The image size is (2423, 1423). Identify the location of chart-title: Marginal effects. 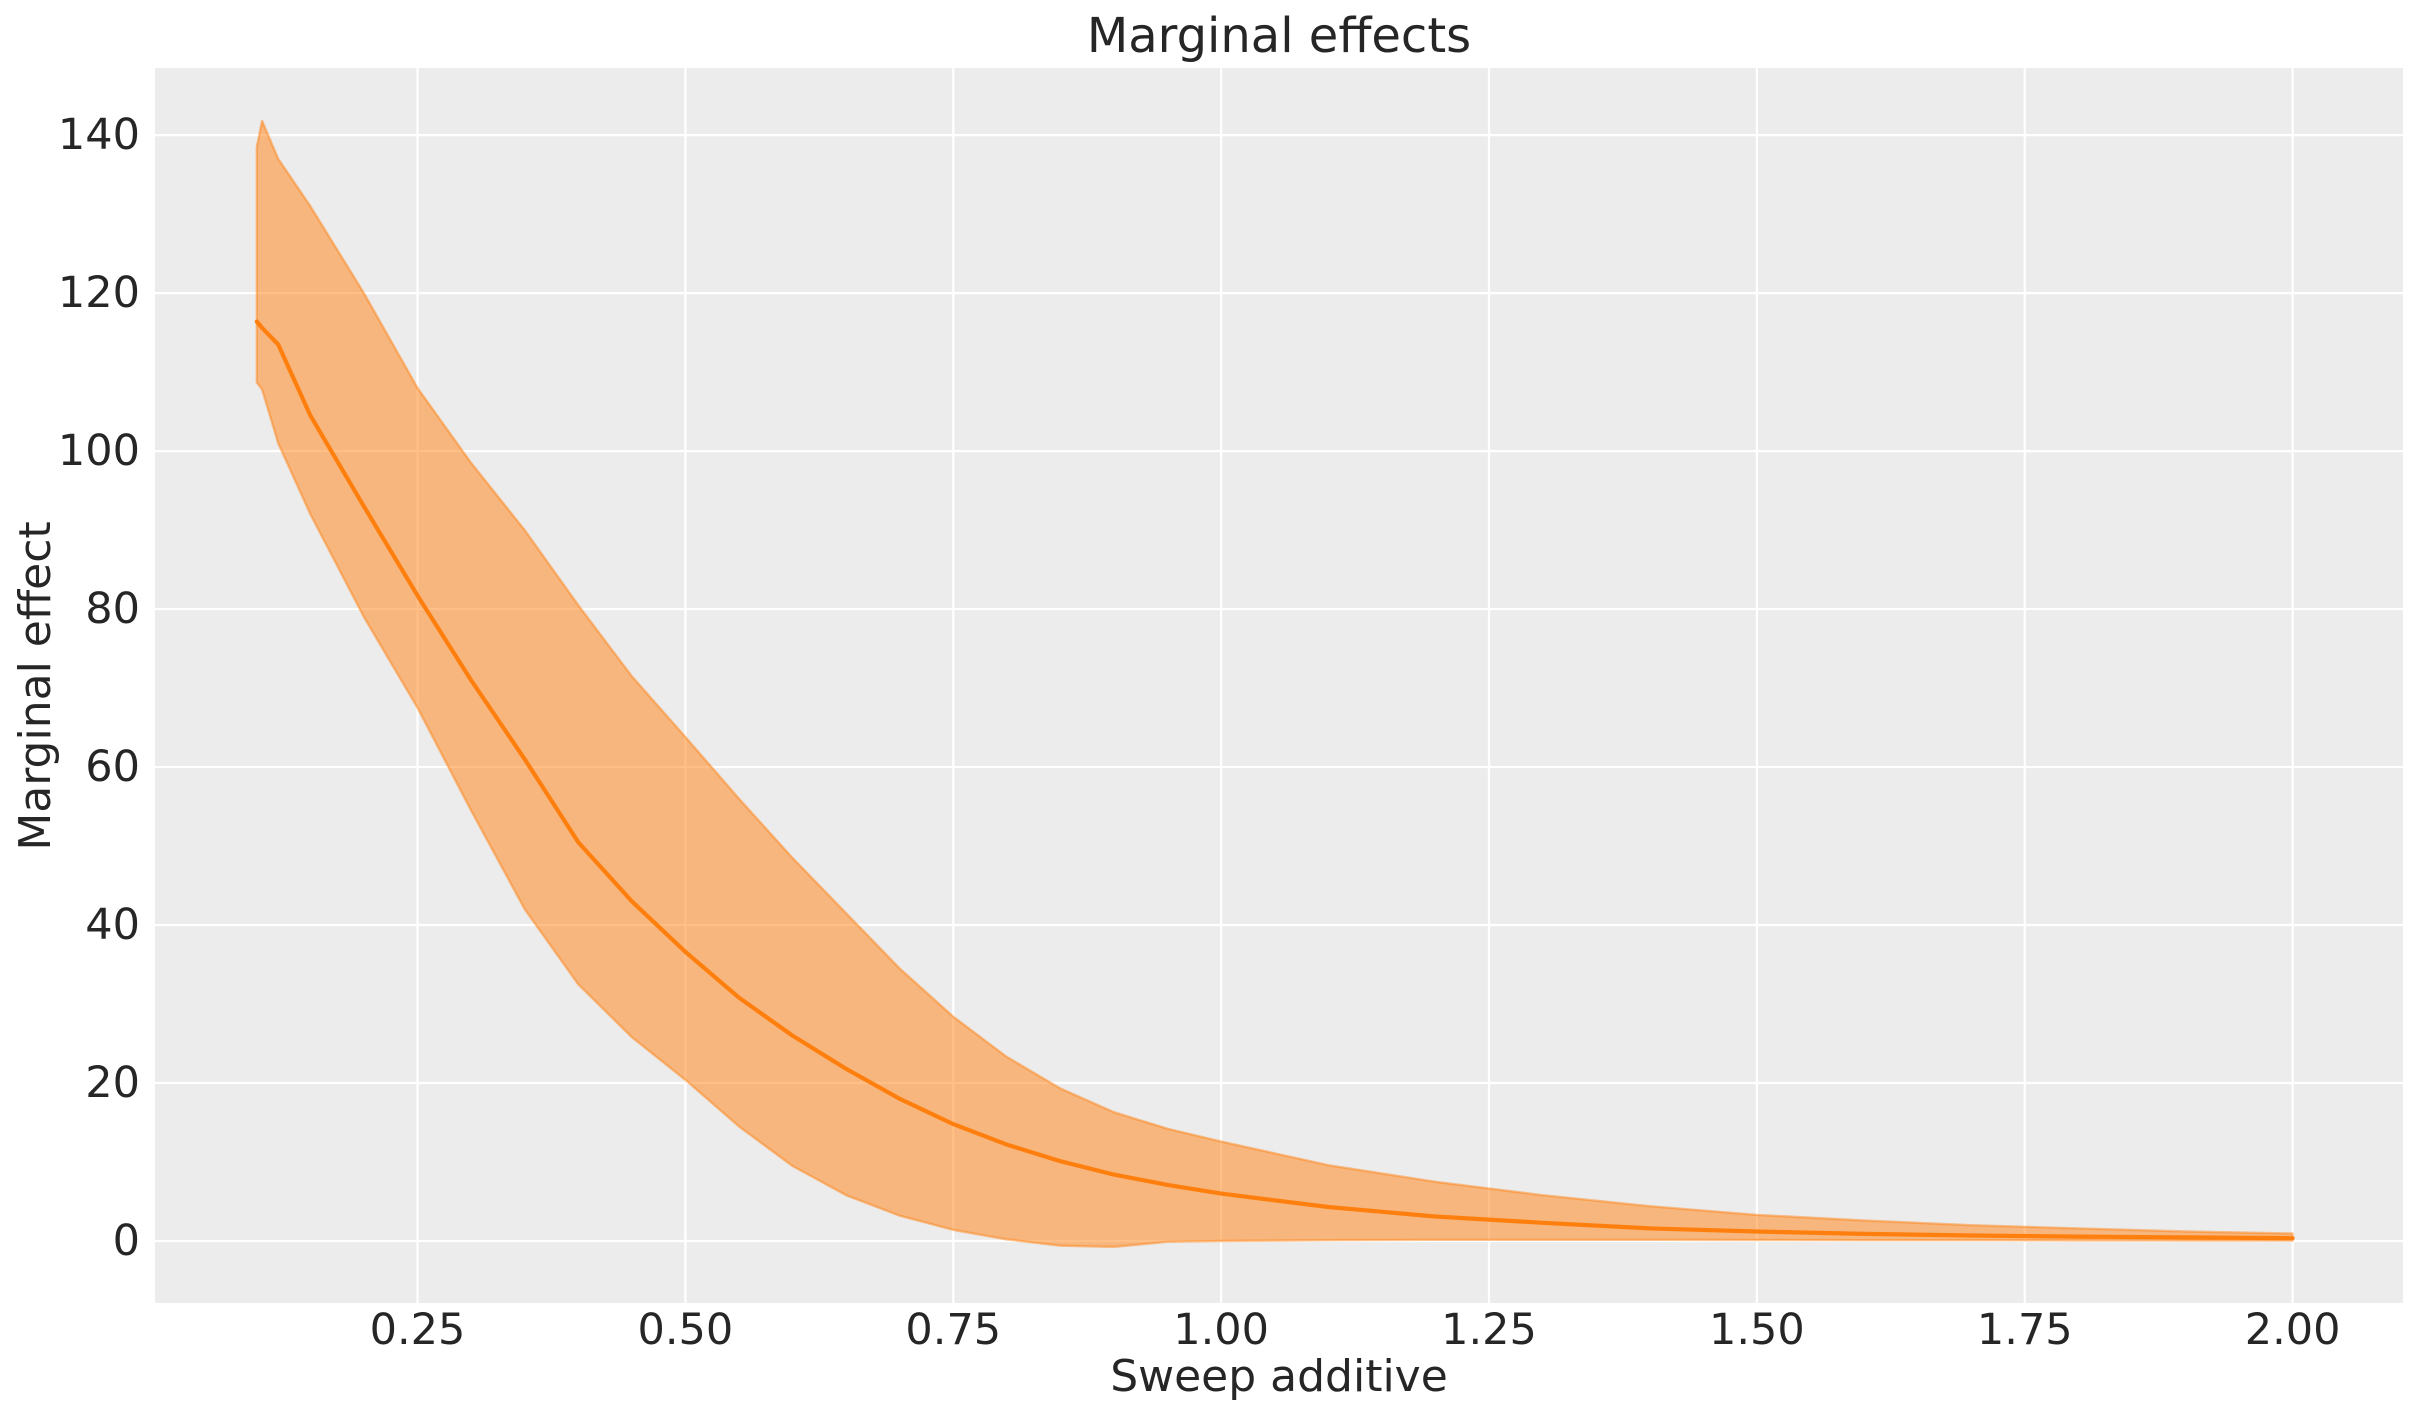
(1279, 36).